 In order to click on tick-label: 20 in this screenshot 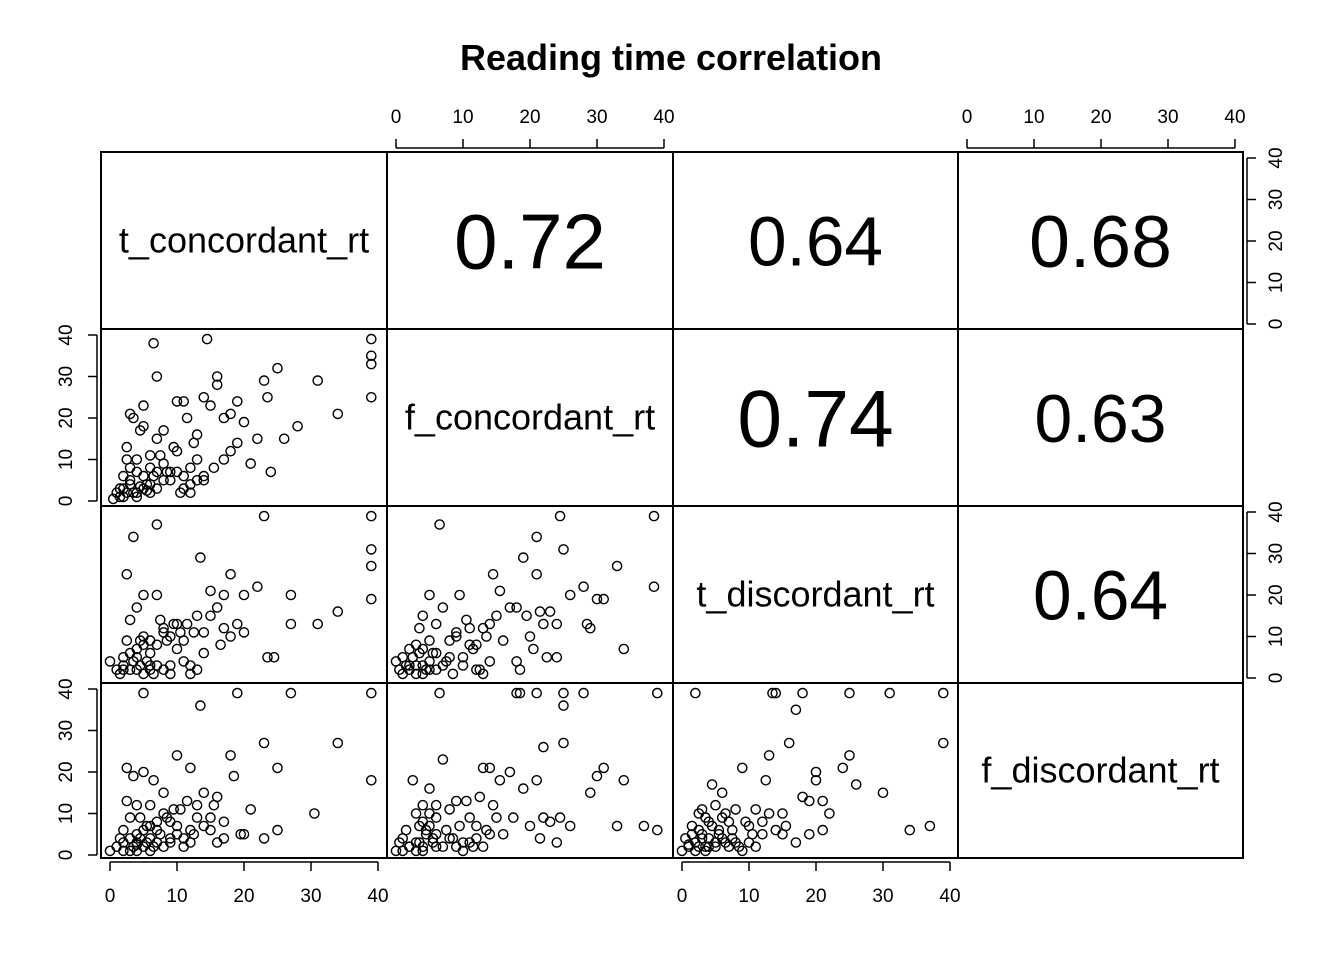, I will do `click(1276, 240)`.